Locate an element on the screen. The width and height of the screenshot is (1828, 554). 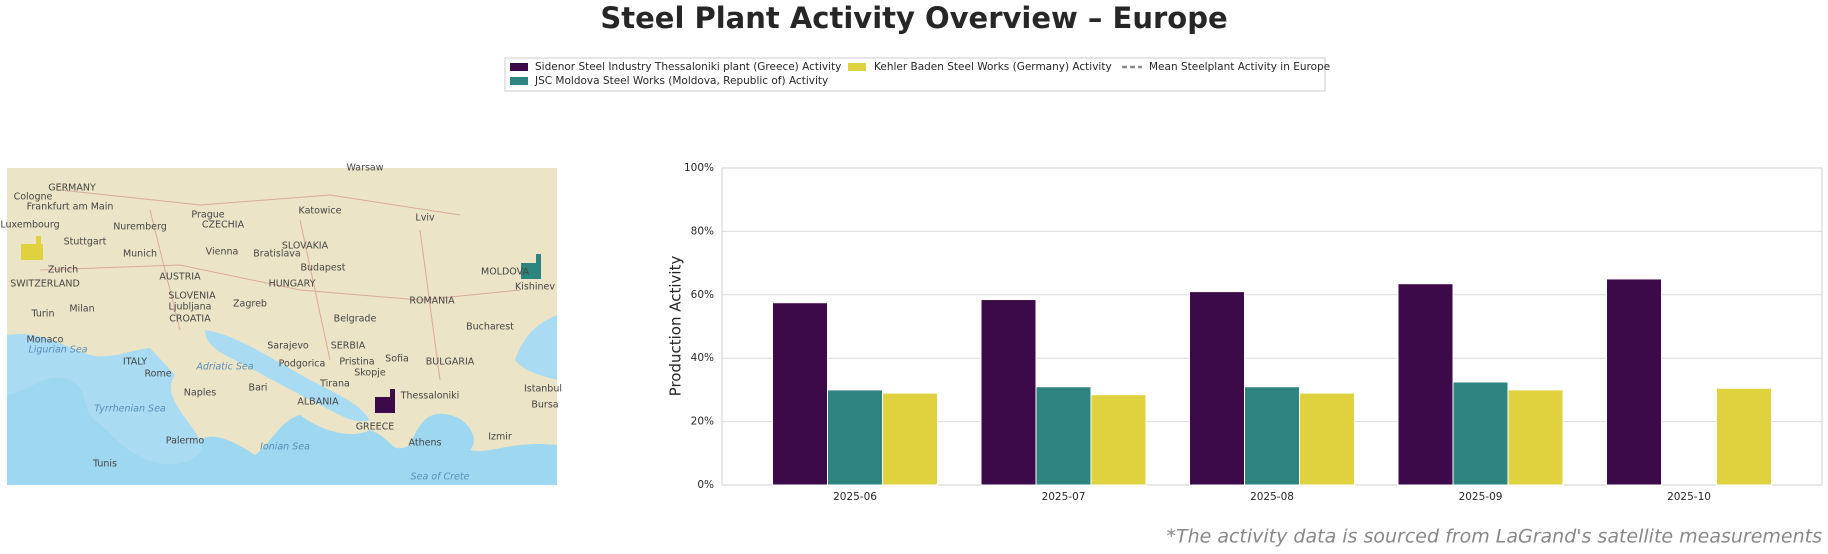
map-label: Sea of Crete is located at coordinates (440, 477).